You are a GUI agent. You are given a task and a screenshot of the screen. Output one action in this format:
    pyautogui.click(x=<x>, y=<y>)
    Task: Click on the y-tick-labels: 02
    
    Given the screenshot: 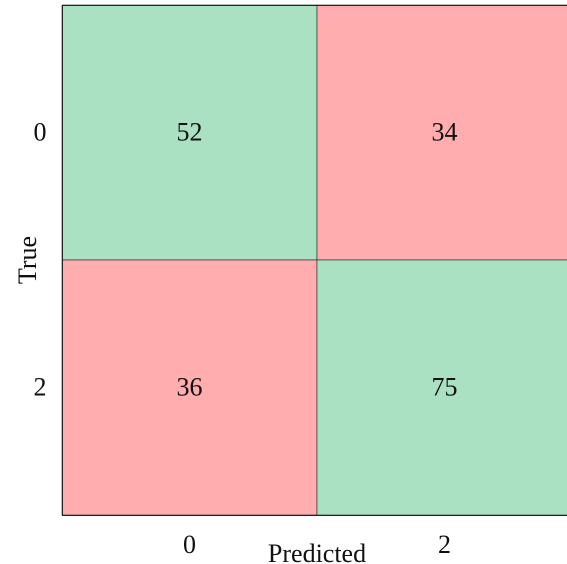 What is the action you would take?
    pyautogui.click(x=40, y=260)
    